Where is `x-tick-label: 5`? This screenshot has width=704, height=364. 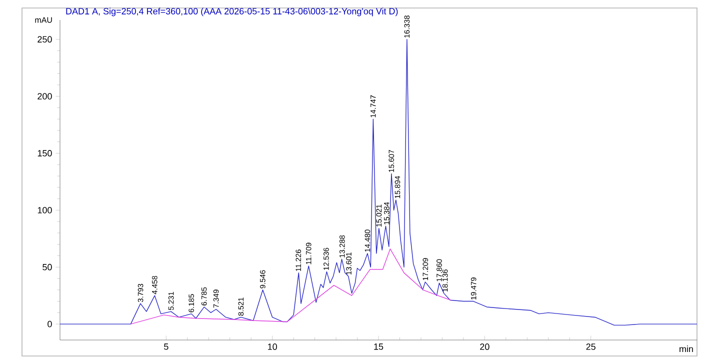 x-tick-label: 5 is located at coordinates (166, 347).